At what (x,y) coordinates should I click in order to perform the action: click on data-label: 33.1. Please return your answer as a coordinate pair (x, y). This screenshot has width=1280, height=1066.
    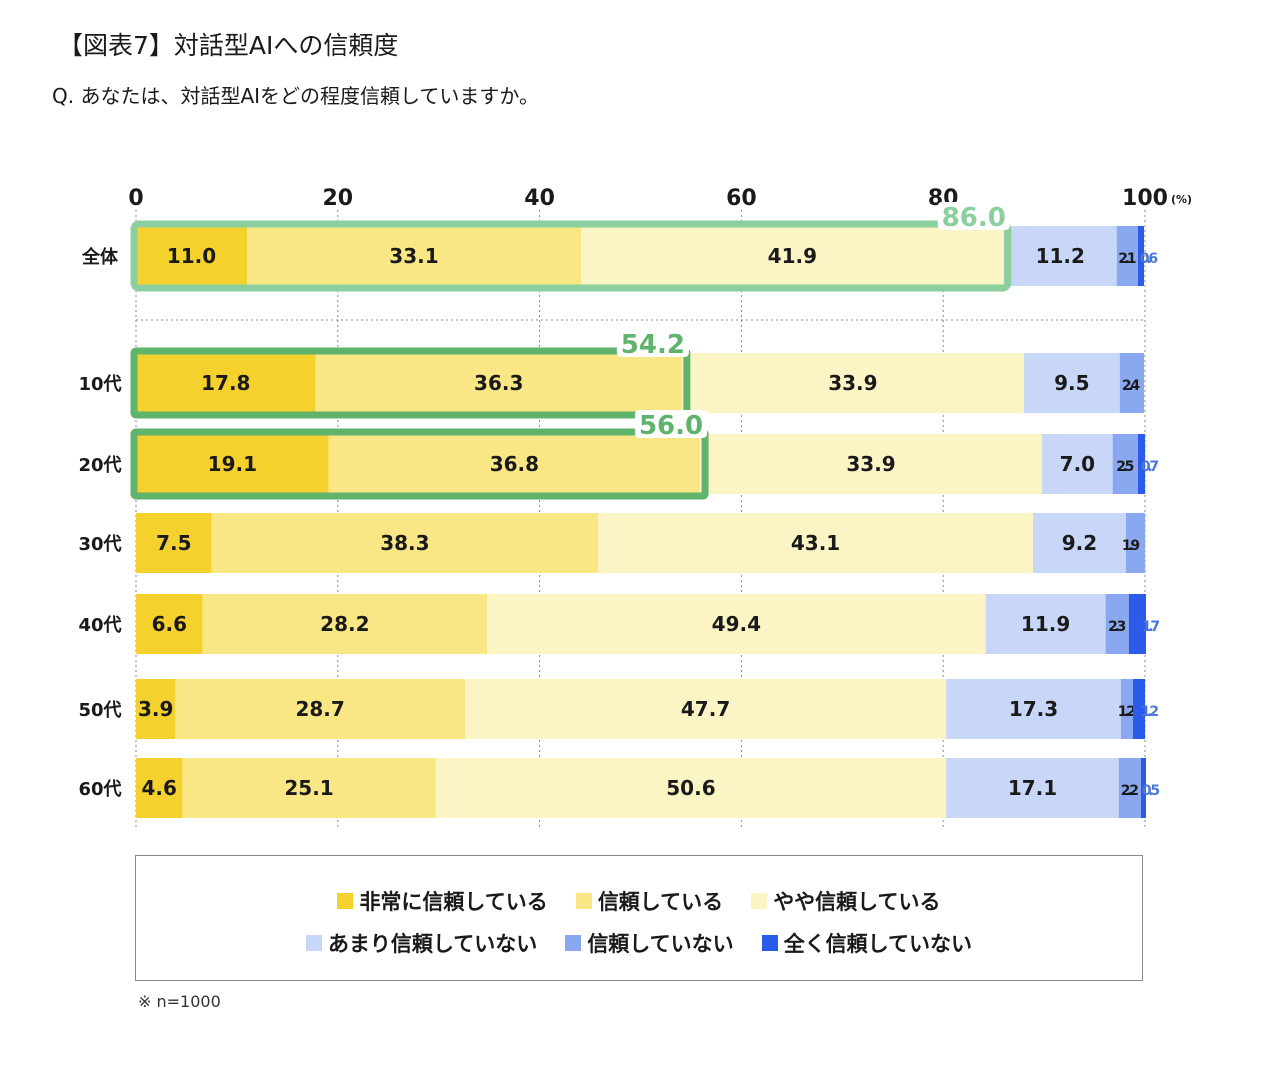
    Looking at the image, I should click on (413, 256).